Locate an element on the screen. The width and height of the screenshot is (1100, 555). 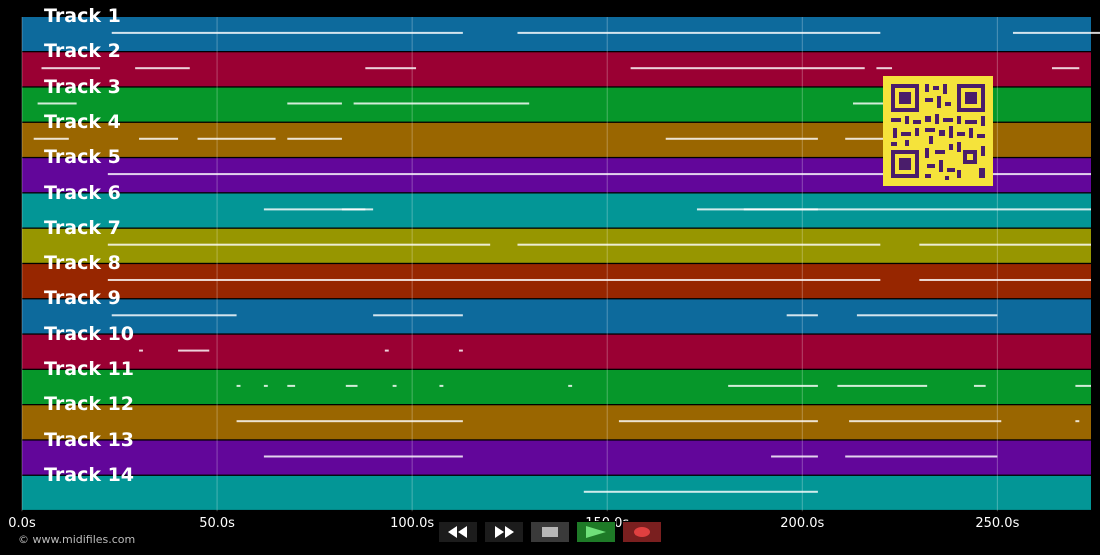
transport-controls is located at coordinates (550, 532).